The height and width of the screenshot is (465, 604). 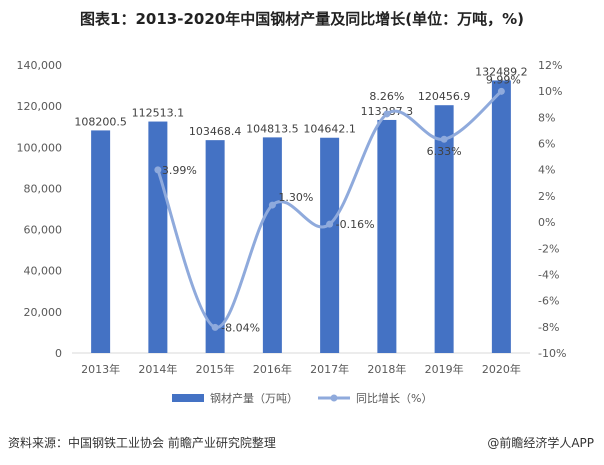 What do you see at coordinates (40, 106) in the screenshot?
I see `left-tick-label: 120,000` at bounding box center [40, 106].